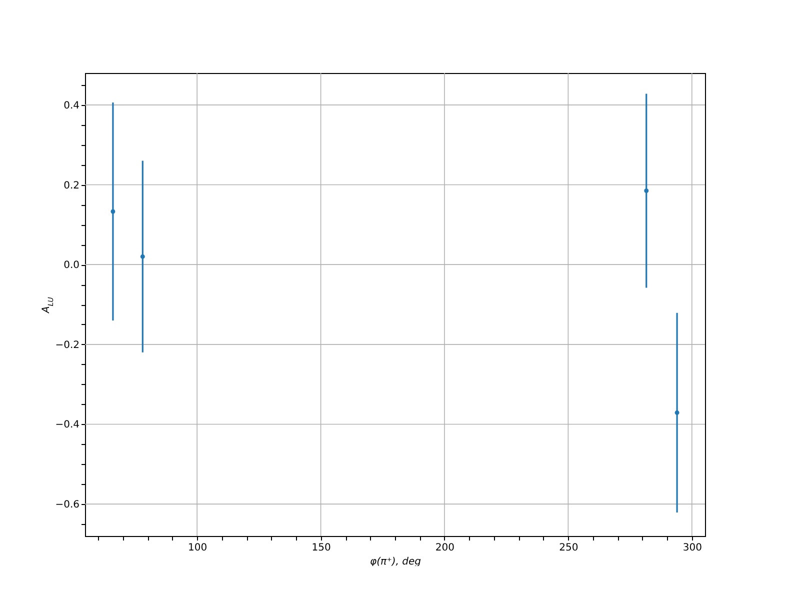 This screenshot has width=800, height=600. I want to click on x-tick-label: 250, so click(568, 548).